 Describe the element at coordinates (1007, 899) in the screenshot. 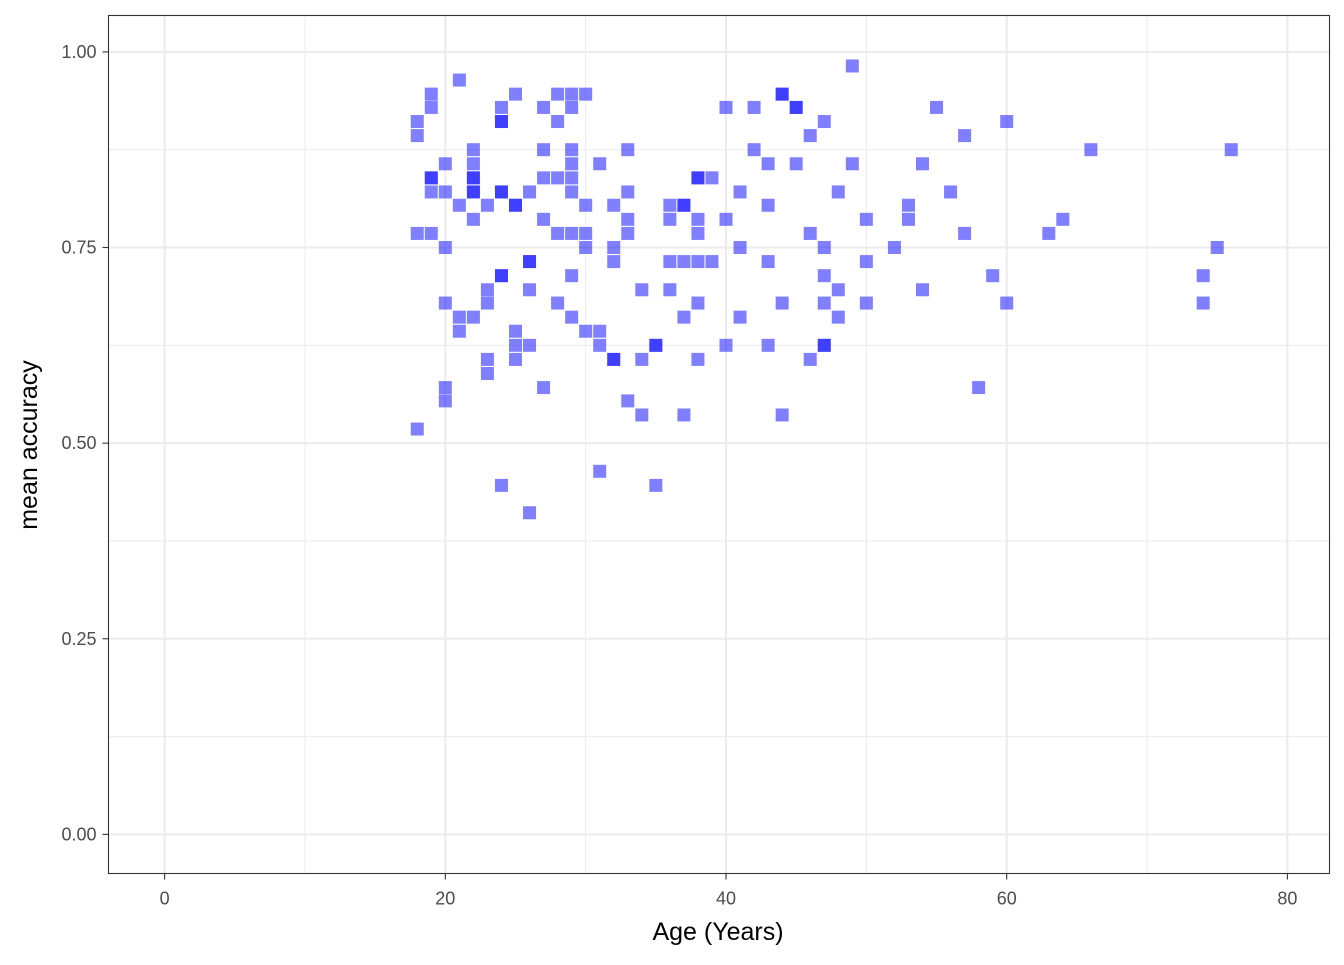

I see `x-tick-label: 60` at that location.